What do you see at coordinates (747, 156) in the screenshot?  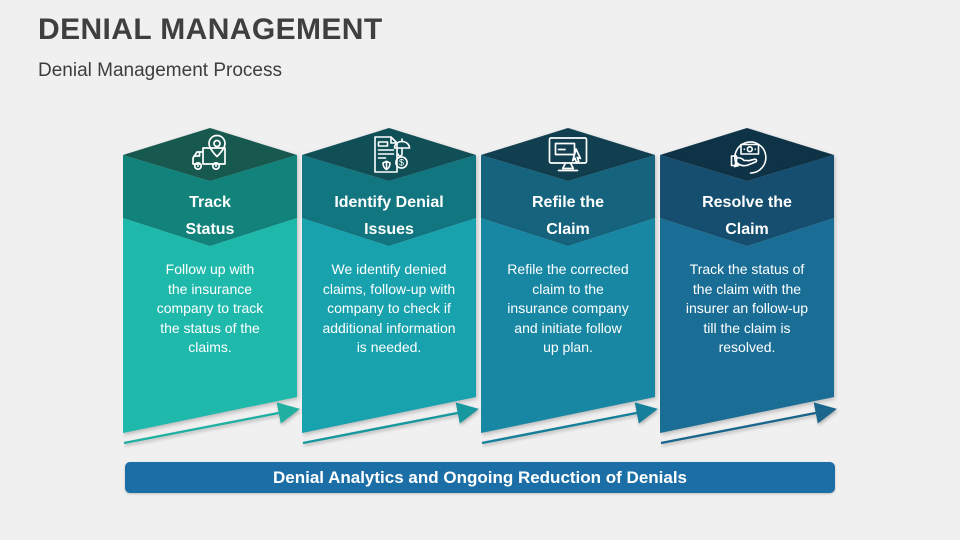 I see `money-return-hand-icon` at bounding box center [747, 156].